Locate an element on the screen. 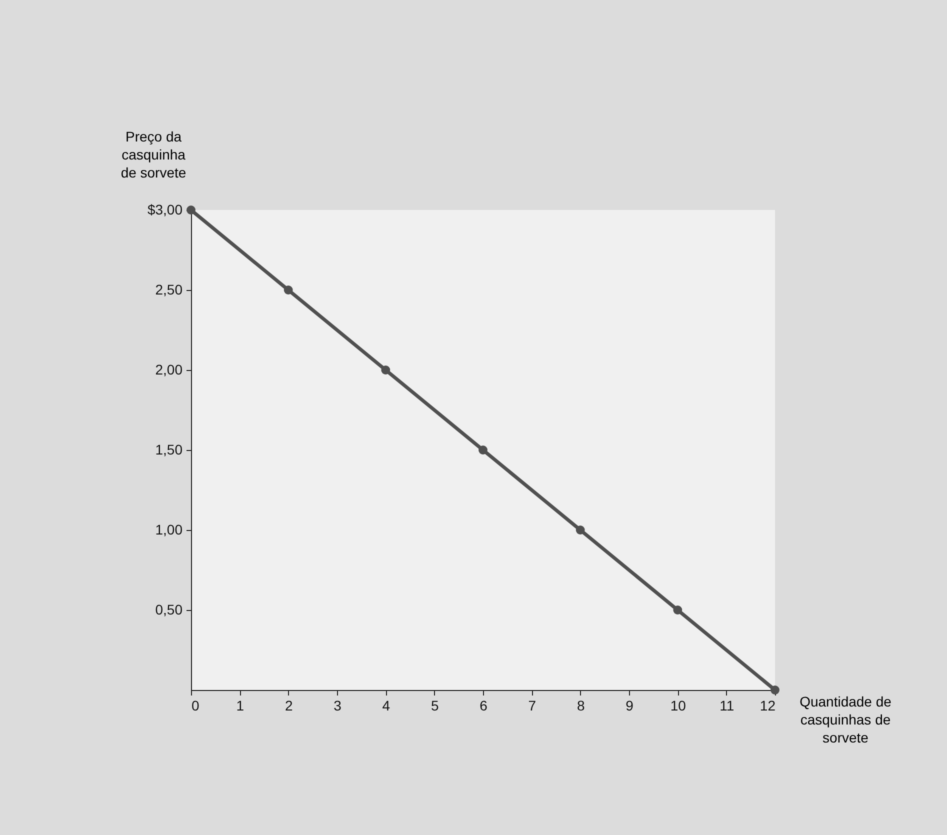 Image resolution: width=947 pixels, height=835 pixels. x-tick-label: 5 is located at coordinates (434, 706).